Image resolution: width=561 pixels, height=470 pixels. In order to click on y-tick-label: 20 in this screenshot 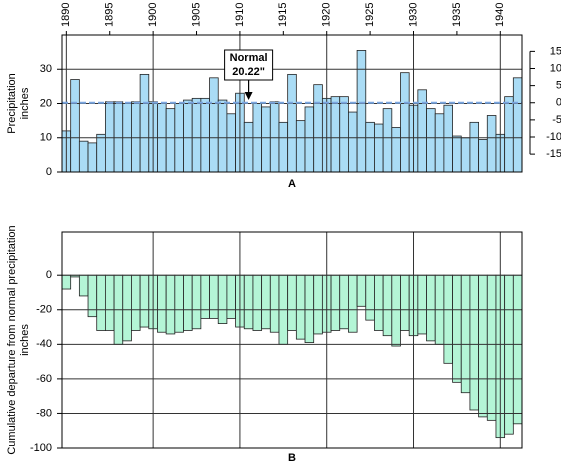, I will do `click(46, 103)`.